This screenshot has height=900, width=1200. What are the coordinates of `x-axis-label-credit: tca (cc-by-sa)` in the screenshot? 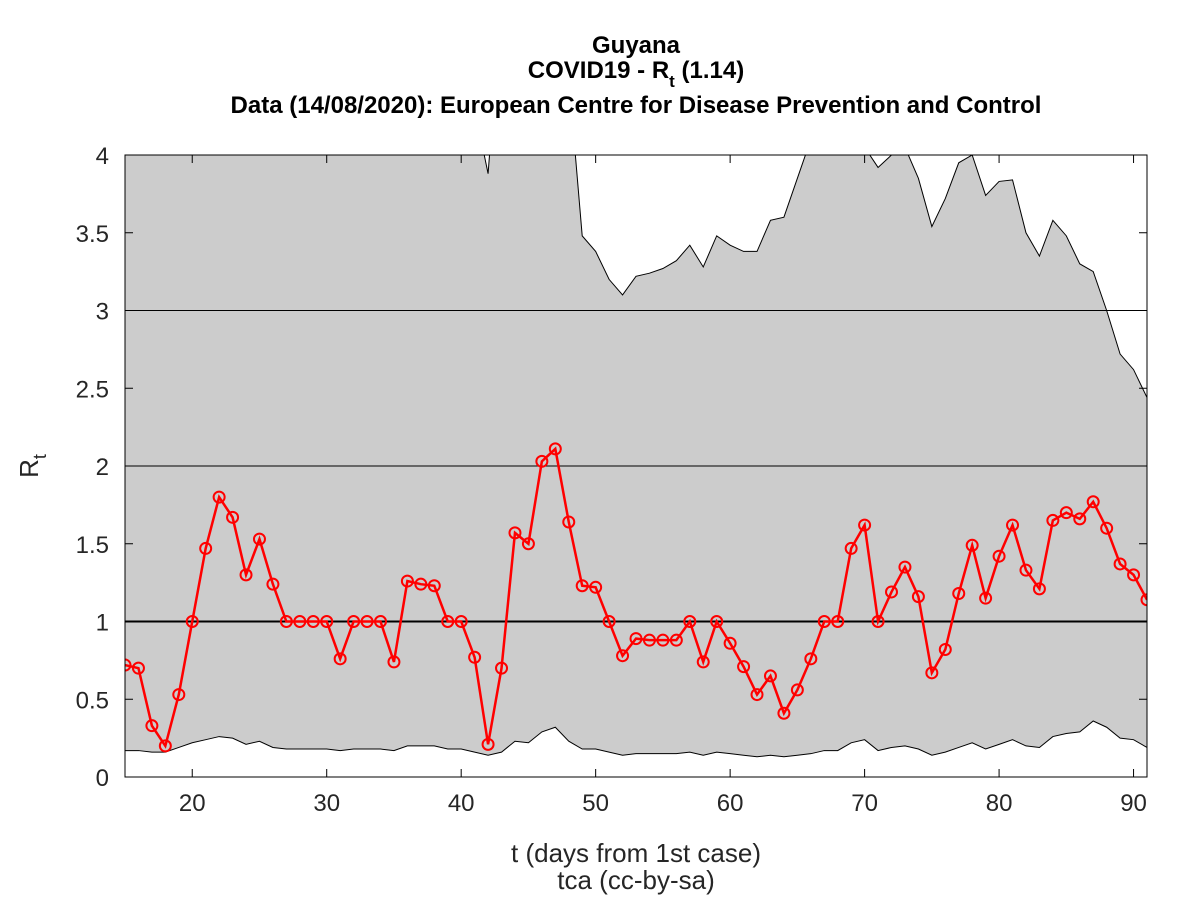 It's located at (635, 880).